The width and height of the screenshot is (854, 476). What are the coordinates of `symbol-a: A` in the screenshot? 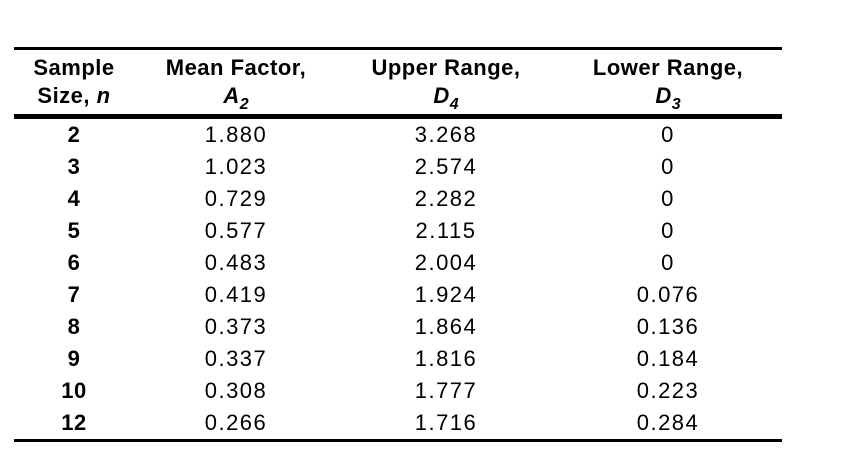 It's located at (231, 95).